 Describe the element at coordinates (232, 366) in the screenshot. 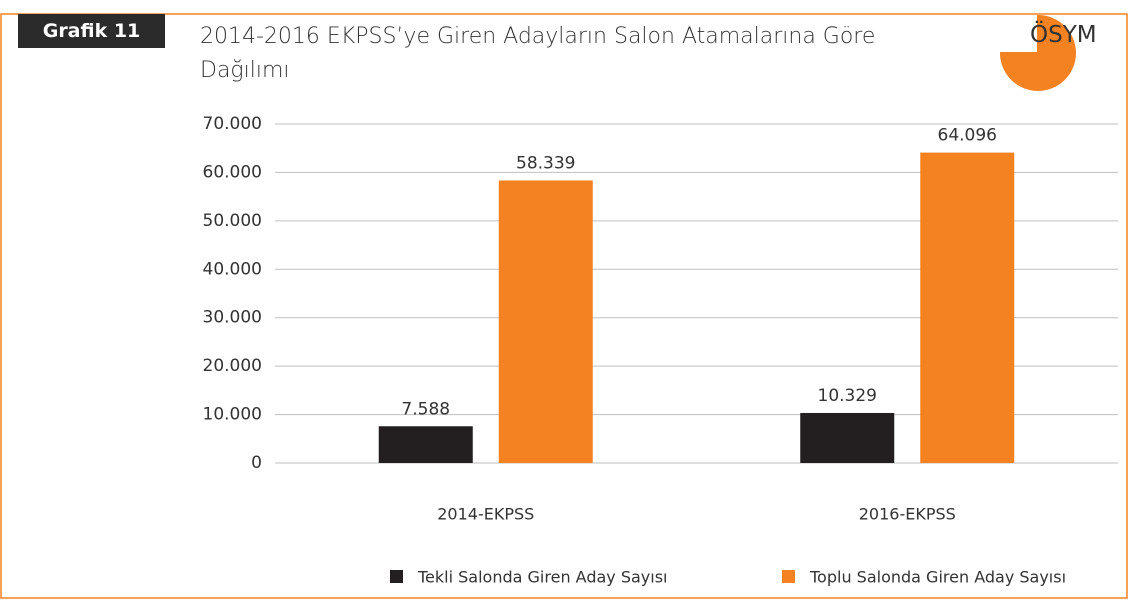

I see `y-tick-label: 20.000` at that location.